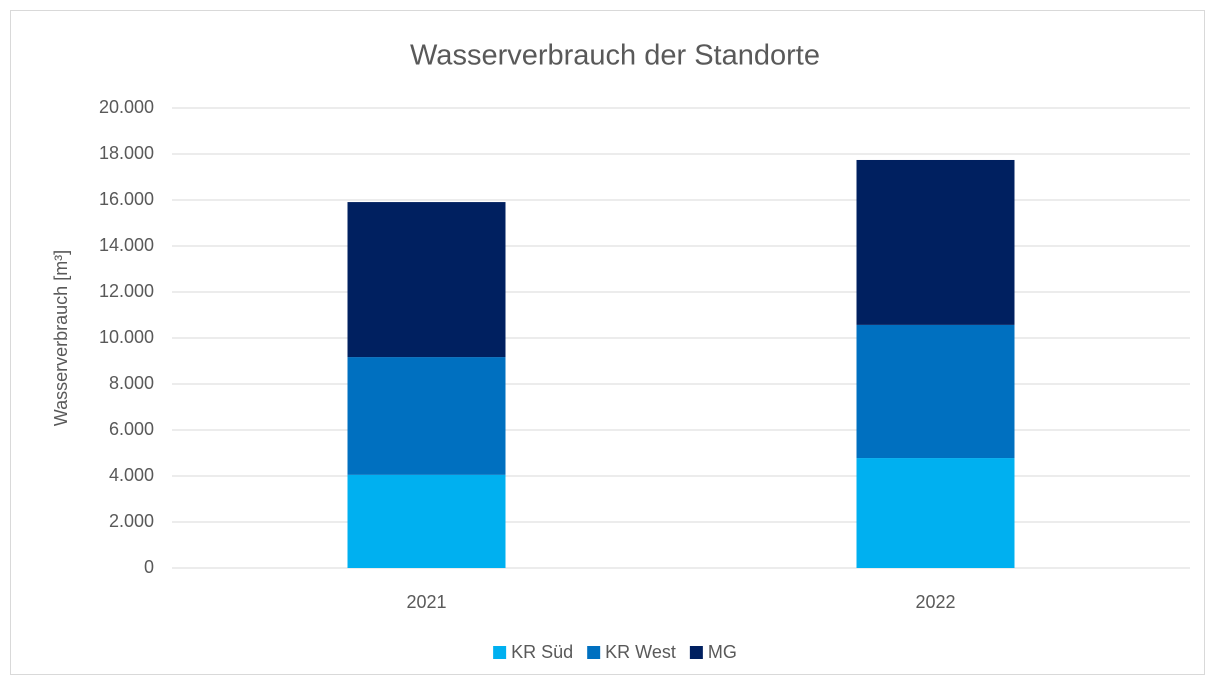 This screenshot has height=684, width=1215. Describe the element at coordinates (131, 521) in the screenshot. I see `y-tick-label: 2.000` at that location.